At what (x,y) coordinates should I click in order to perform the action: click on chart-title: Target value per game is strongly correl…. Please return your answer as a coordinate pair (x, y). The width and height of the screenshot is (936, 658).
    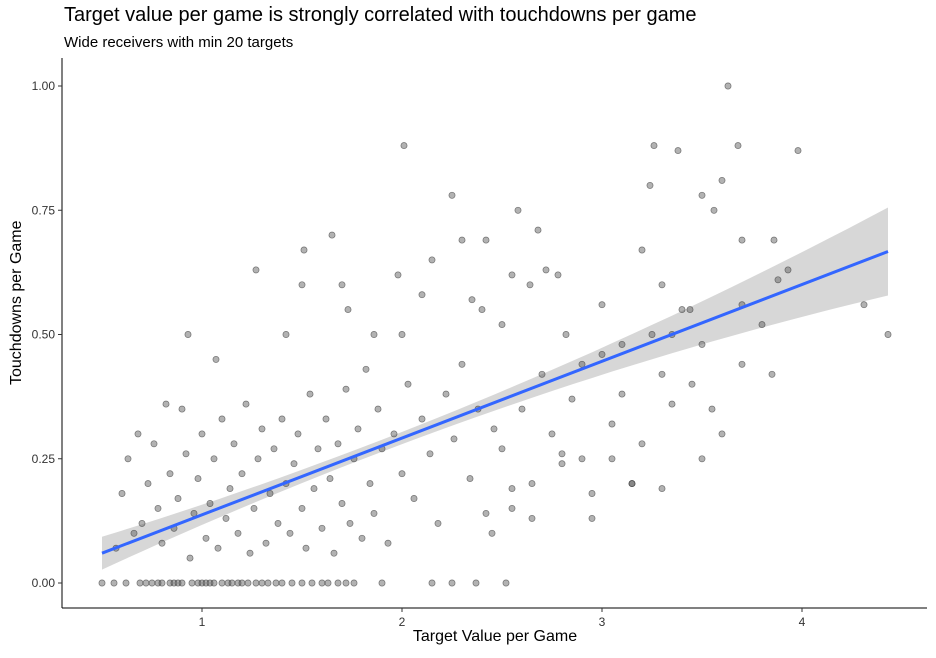
    Looking at the image, I should click on (380, 15).